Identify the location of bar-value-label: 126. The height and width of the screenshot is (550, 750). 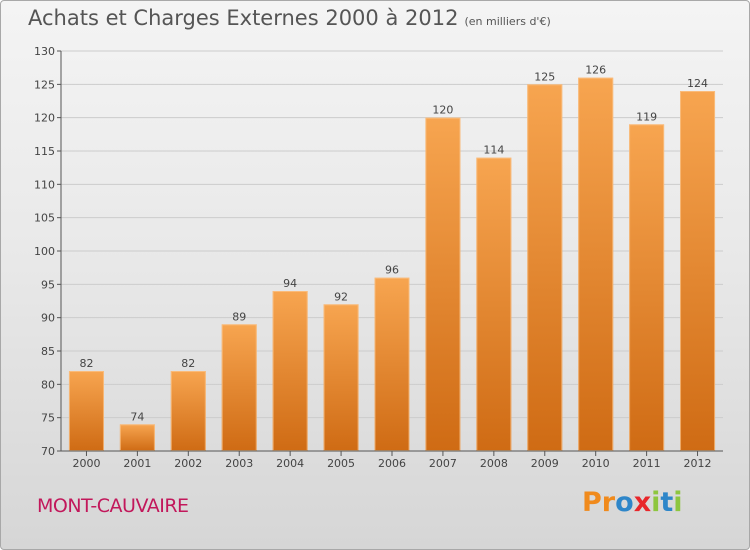
(595, 70).